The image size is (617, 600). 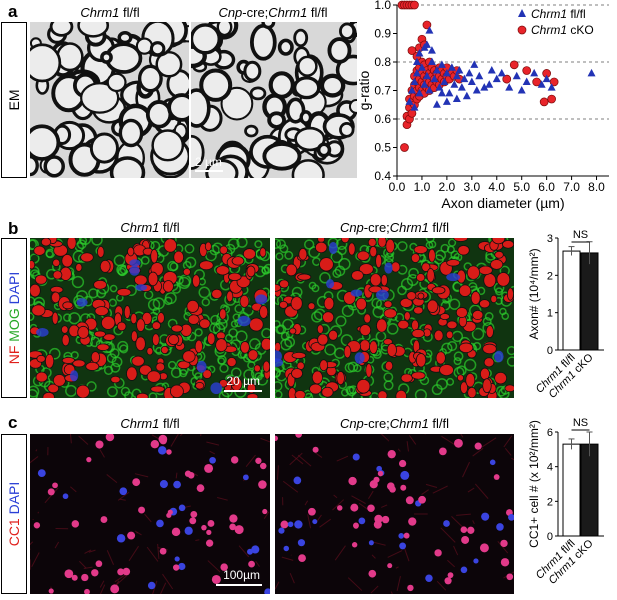 What do you see at coordinates (382, 34) in the screenshot?
I see `y-tick-label: 0.9` at bounding box center [382, 34].